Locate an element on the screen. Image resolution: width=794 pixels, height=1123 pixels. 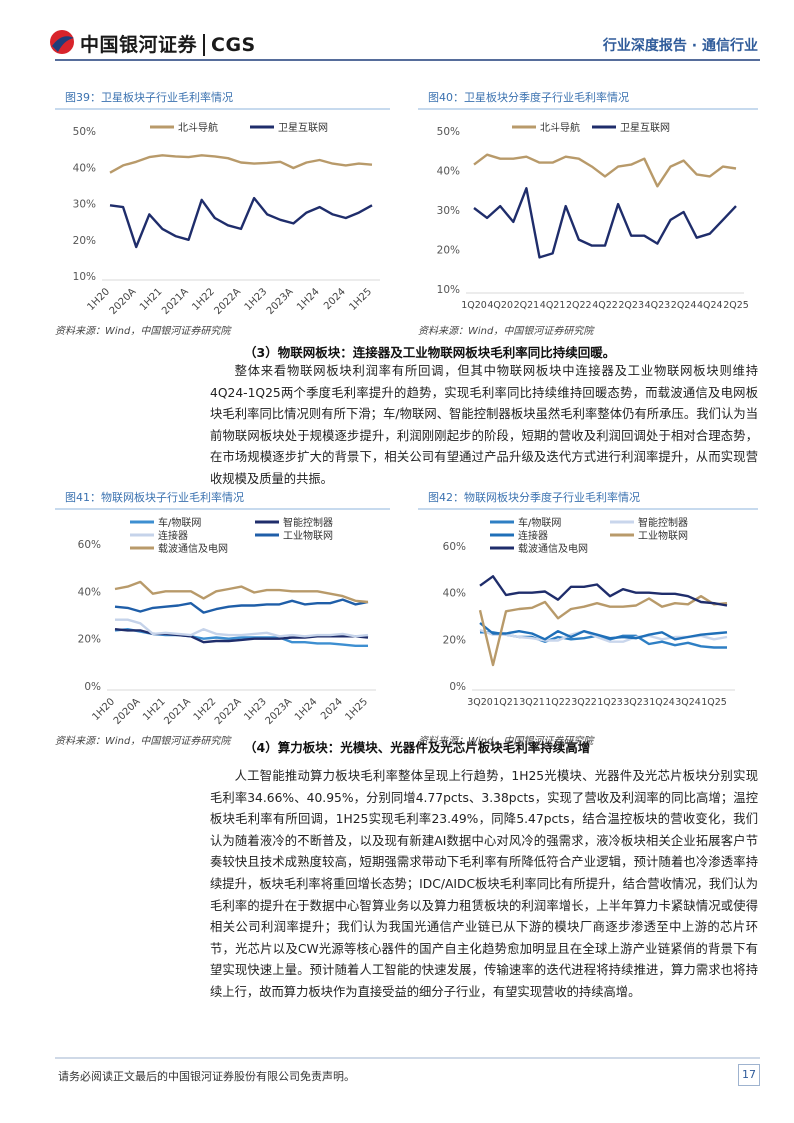
x-tick-label: 2Q25 is located at coordinates (736, 305).